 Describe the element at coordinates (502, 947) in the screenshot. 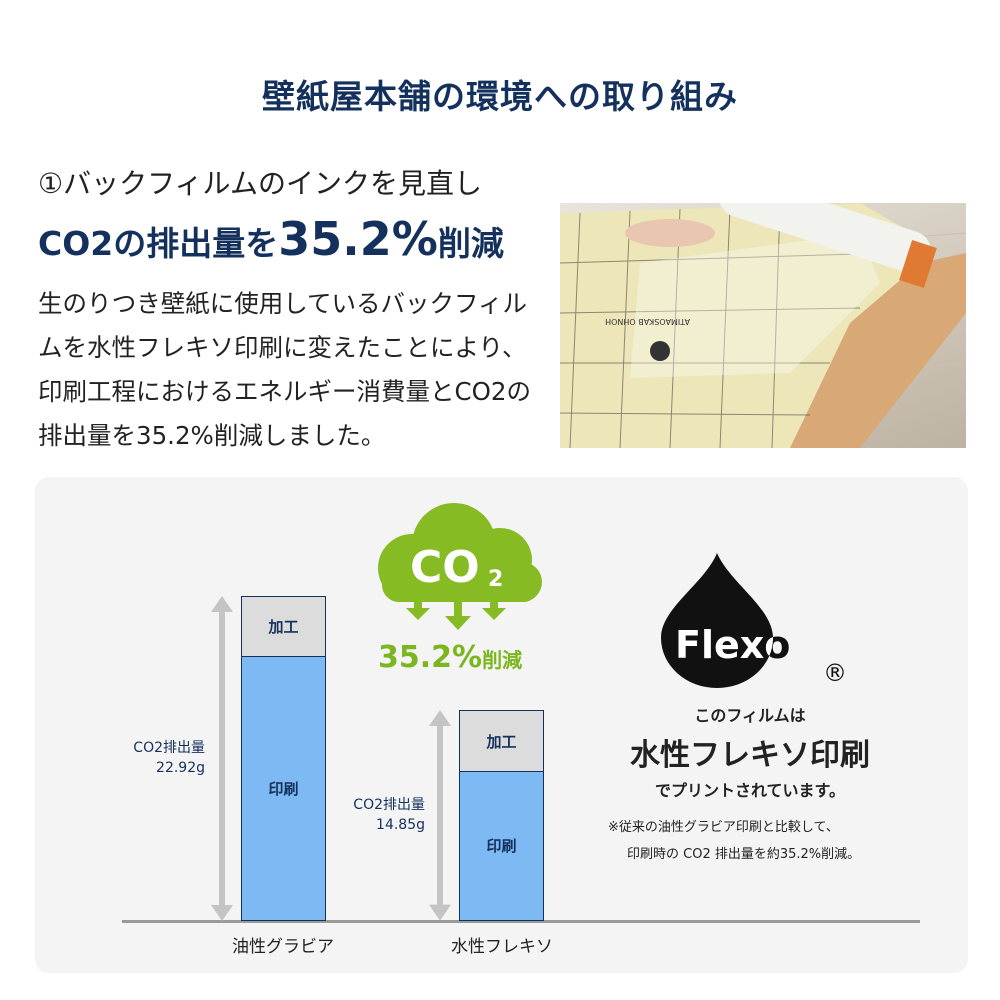

I see `category-label-1: 水性フレキソ` at that location.